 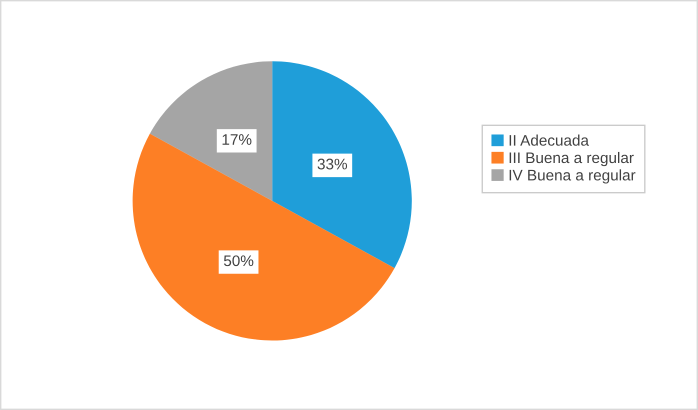 I want to click on data-label: 50%, so click(x=239, y=260).